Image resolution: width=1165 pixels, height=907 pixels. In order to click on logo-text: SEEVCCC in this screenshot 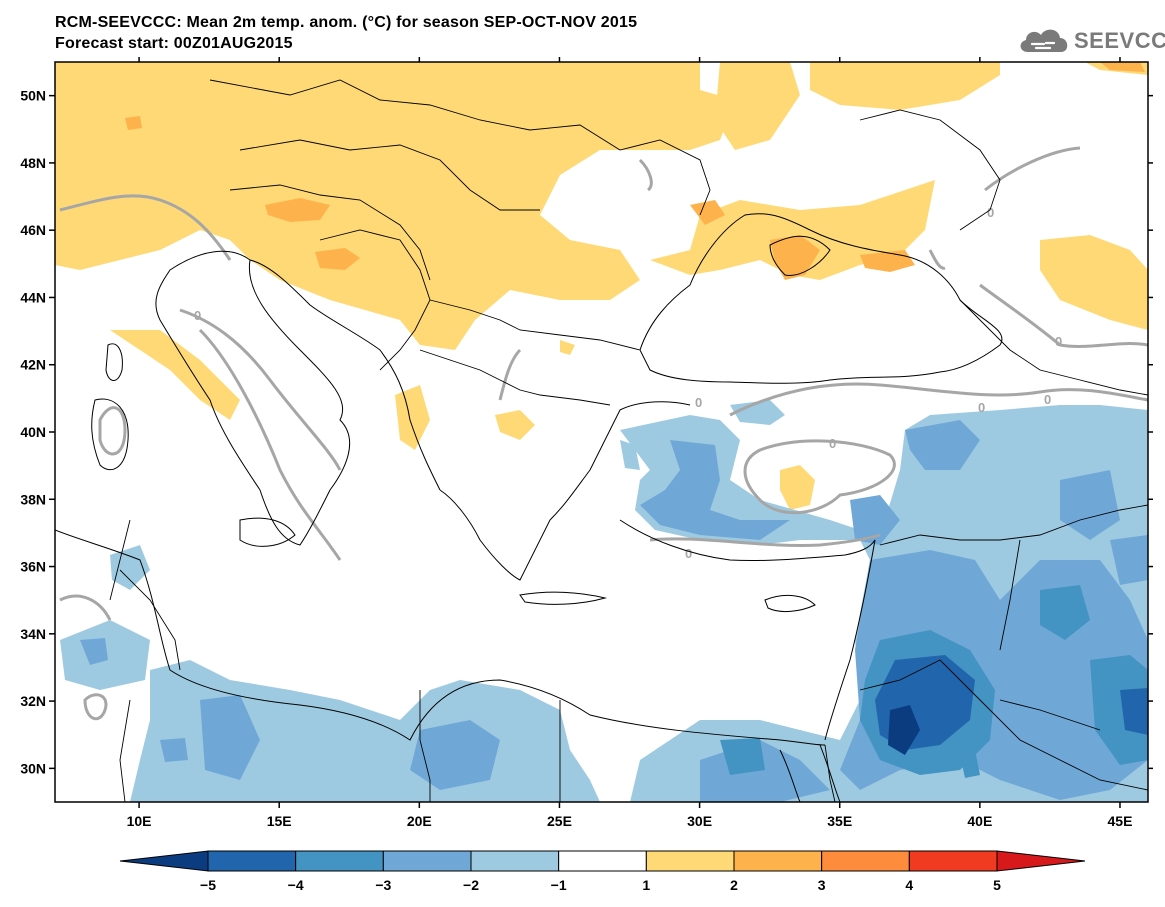, I will do `click(1119, 40)`.